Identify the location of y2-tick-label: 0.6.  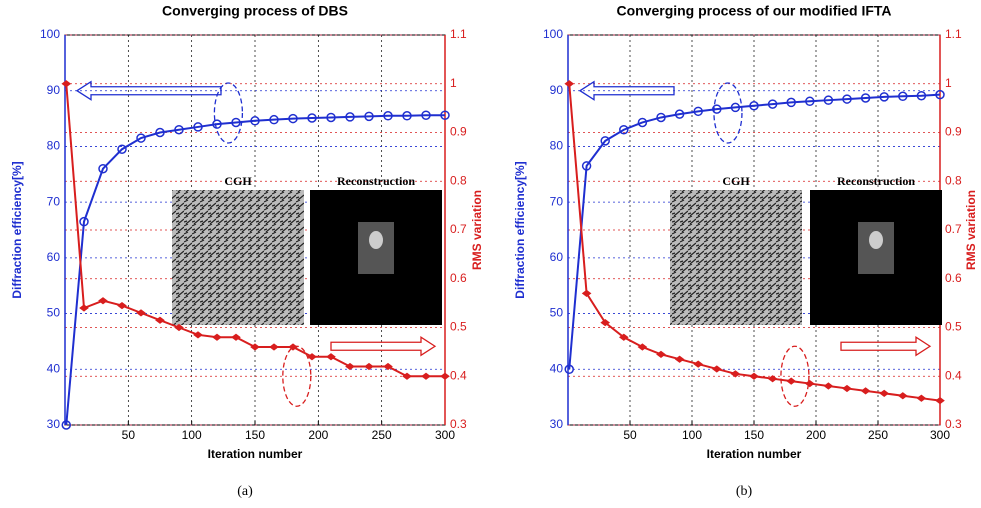
(458, 278).